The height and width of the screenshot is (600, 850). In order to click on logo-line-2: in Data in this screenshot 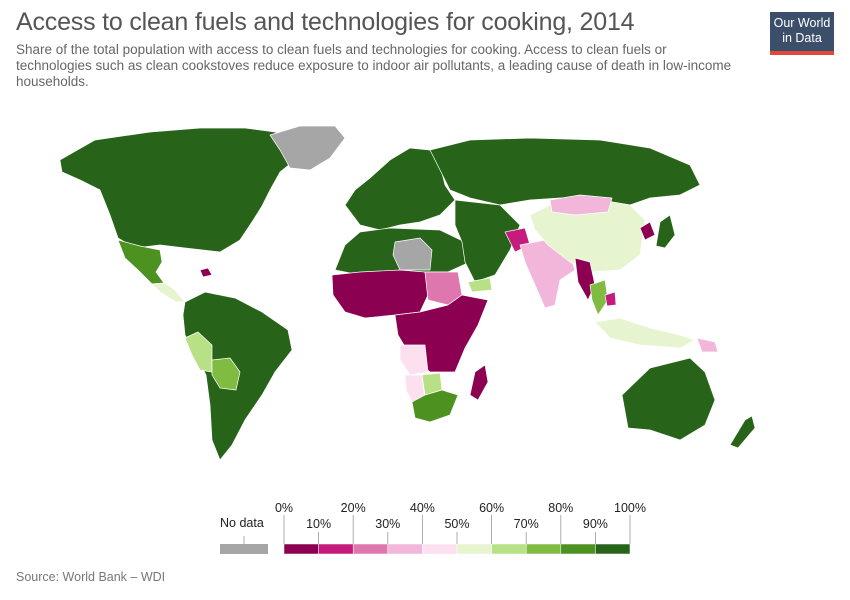, I will do `click(802, 38)`.